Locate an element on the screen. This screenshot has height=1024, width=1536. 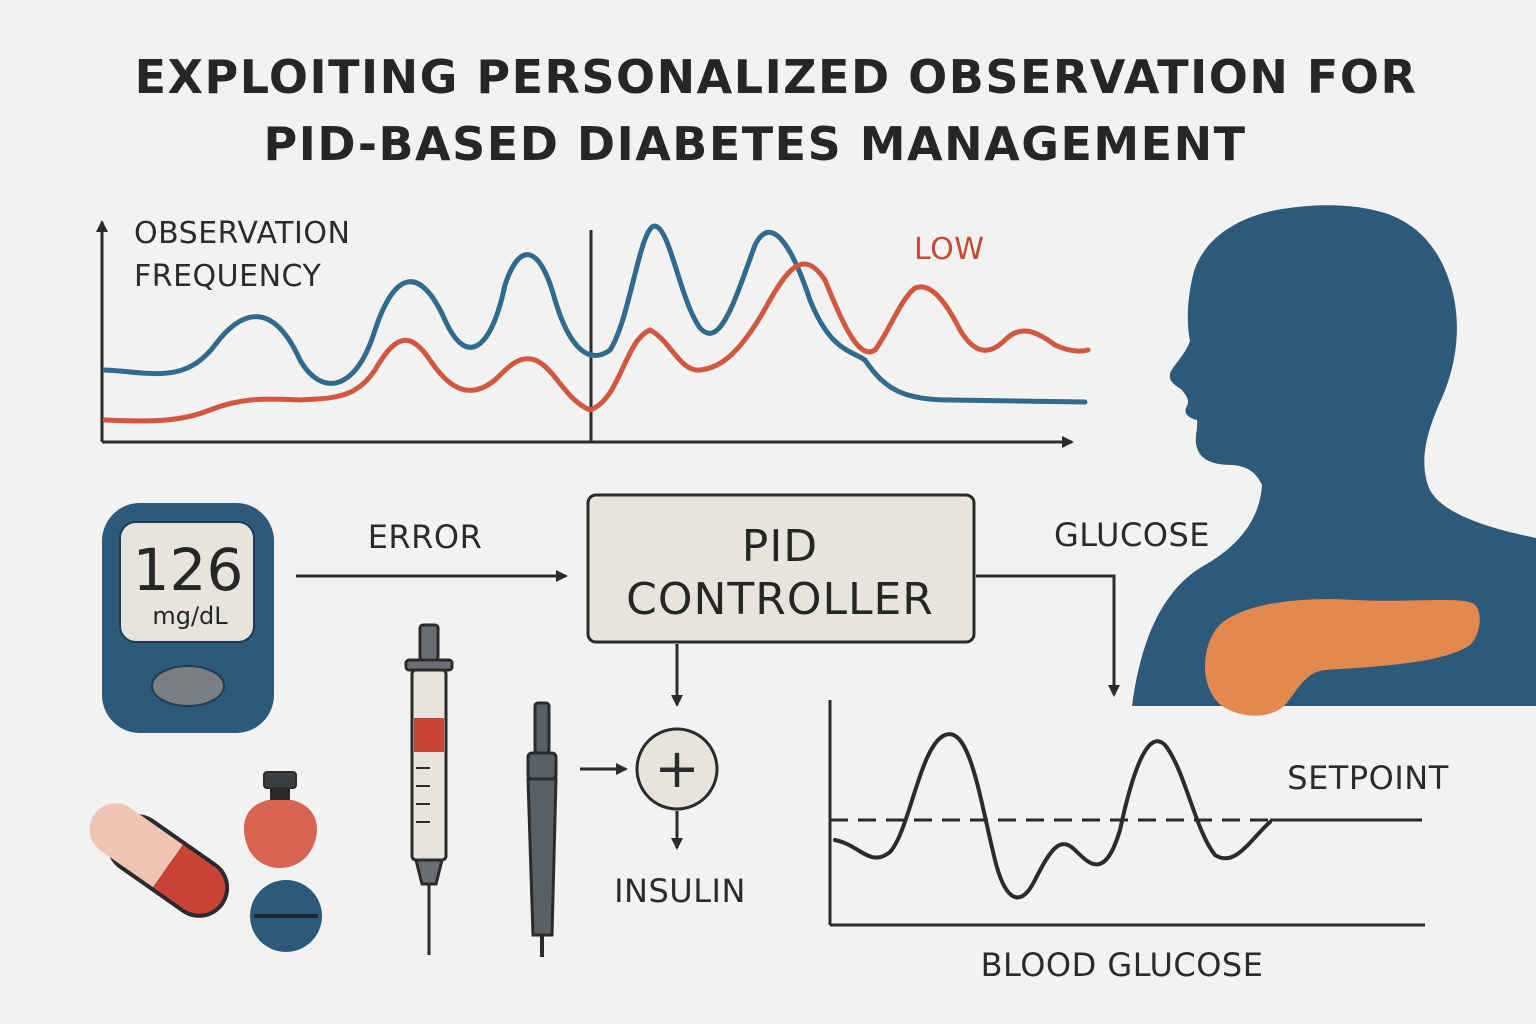
blue-series-line is located at coordinates (595, 314).